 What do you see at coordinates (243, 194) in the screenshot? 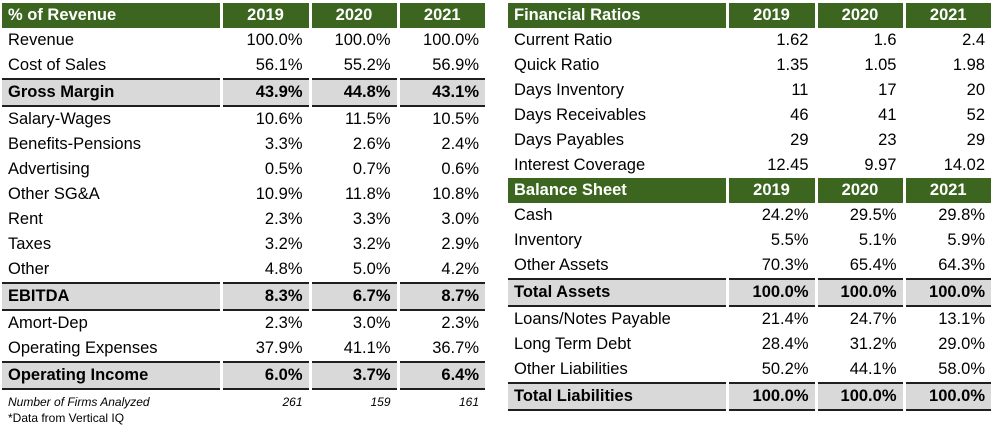
I see `table-row: Other SG&A 10.9% 11.8% 10.8%` at bounding box center [243, 194].